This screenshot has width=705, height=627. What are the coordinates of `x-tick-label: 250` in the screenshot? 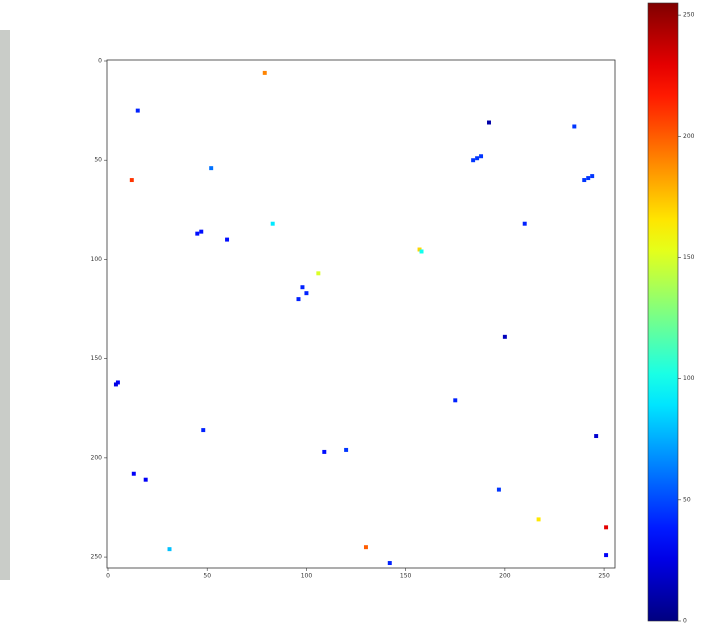 It's located at (604, 576).